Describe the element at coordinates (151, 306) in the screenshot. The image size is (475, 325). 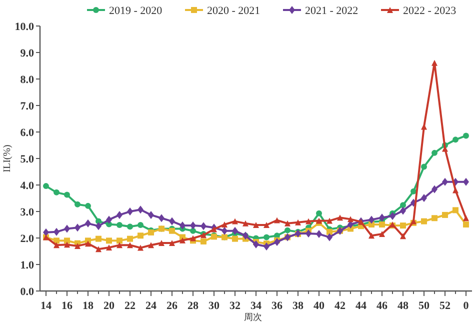
I see `x-tick-label: 24` at that location.